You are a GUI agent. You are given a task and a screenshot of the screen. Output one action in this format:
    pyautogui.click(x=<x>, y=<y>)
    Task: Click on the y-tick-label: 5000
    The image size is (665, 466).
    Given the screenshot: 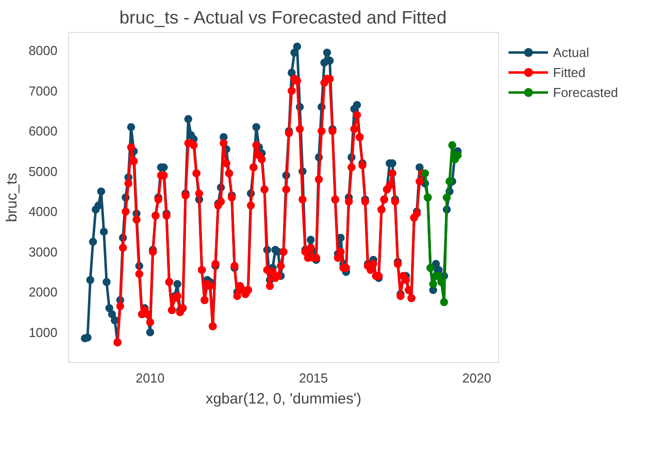 What is the action you would take?
    pyautogui.click(x=43, y=171)
    